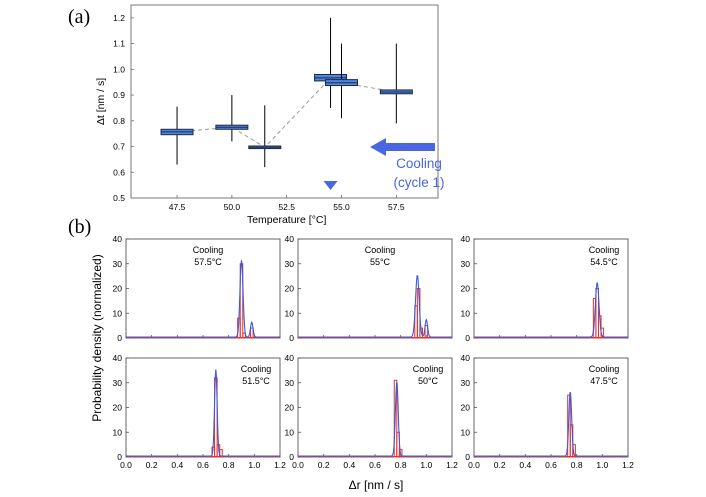  What do you see at coordinates (330, 185) in the screenshot?
I see `temperature-marker-icon` at bounding box center [330, 185].